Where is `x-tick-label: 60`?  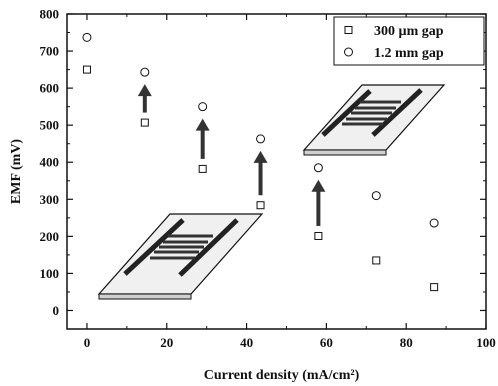 x-tick-label: 60 is located at coordinates (326, 342).